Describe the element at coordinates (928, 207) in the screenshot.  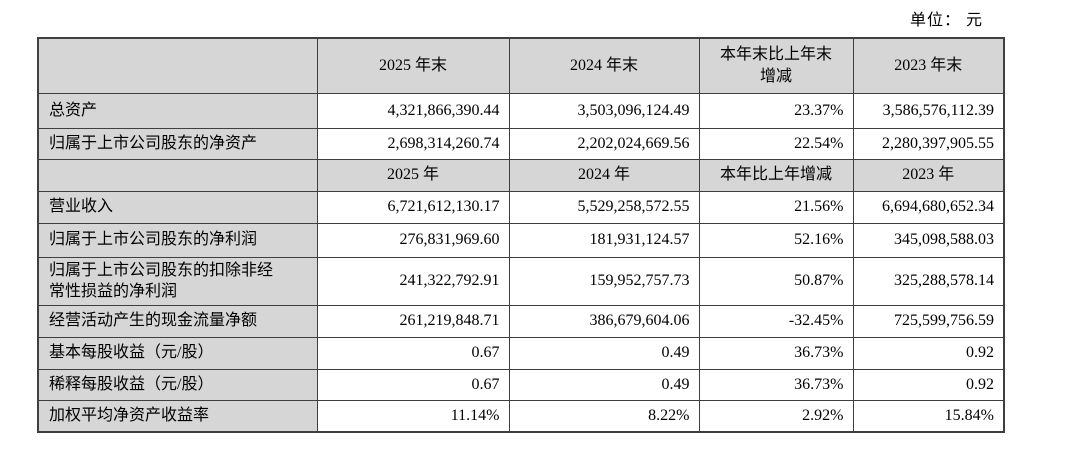
I see `value-cell: 6,694,680,652.34` at that location.